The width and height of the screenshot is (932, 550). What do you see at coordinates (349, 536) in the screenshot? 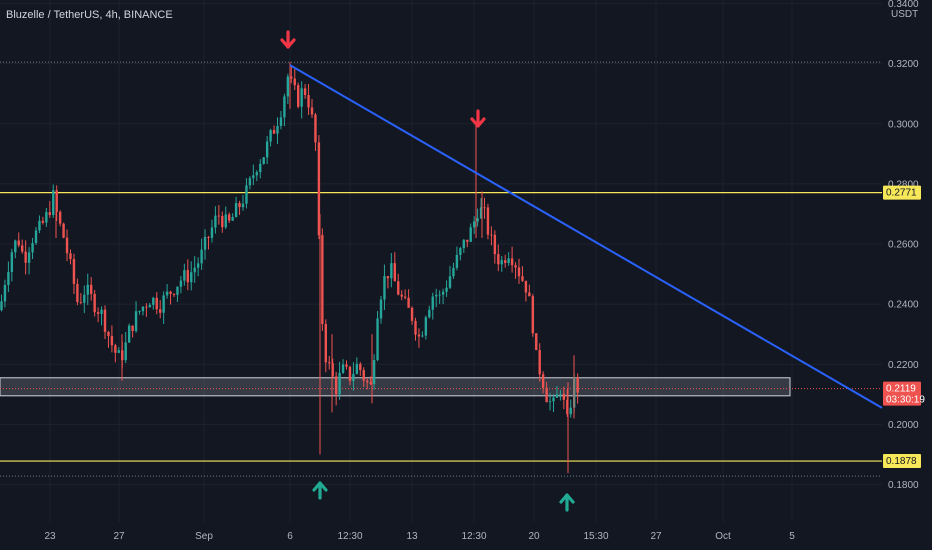
I see `time-tick-label: 12:30` at bounding box center [349, 536].